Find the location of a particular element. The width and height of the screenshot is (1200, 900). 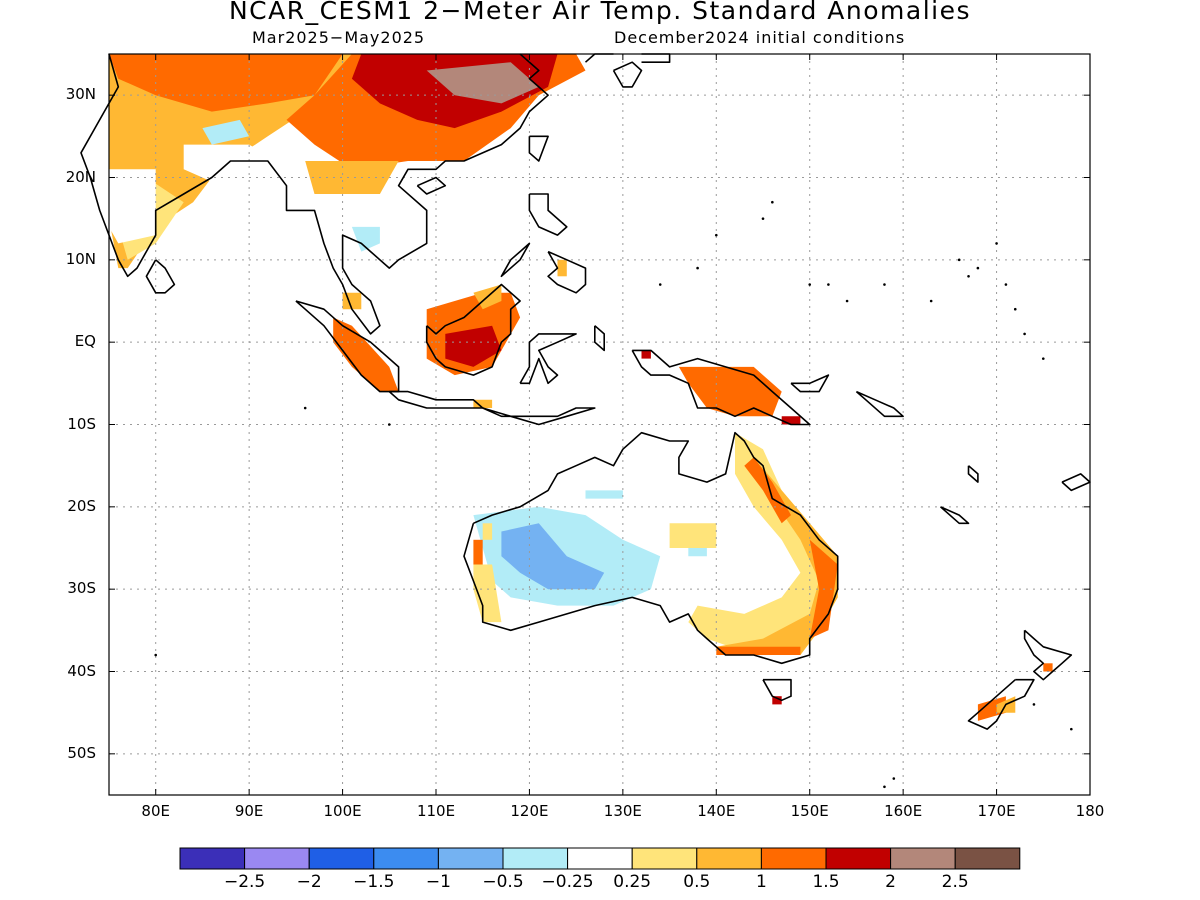

colorbar-label: −1 is located at coordinates (438, 882).